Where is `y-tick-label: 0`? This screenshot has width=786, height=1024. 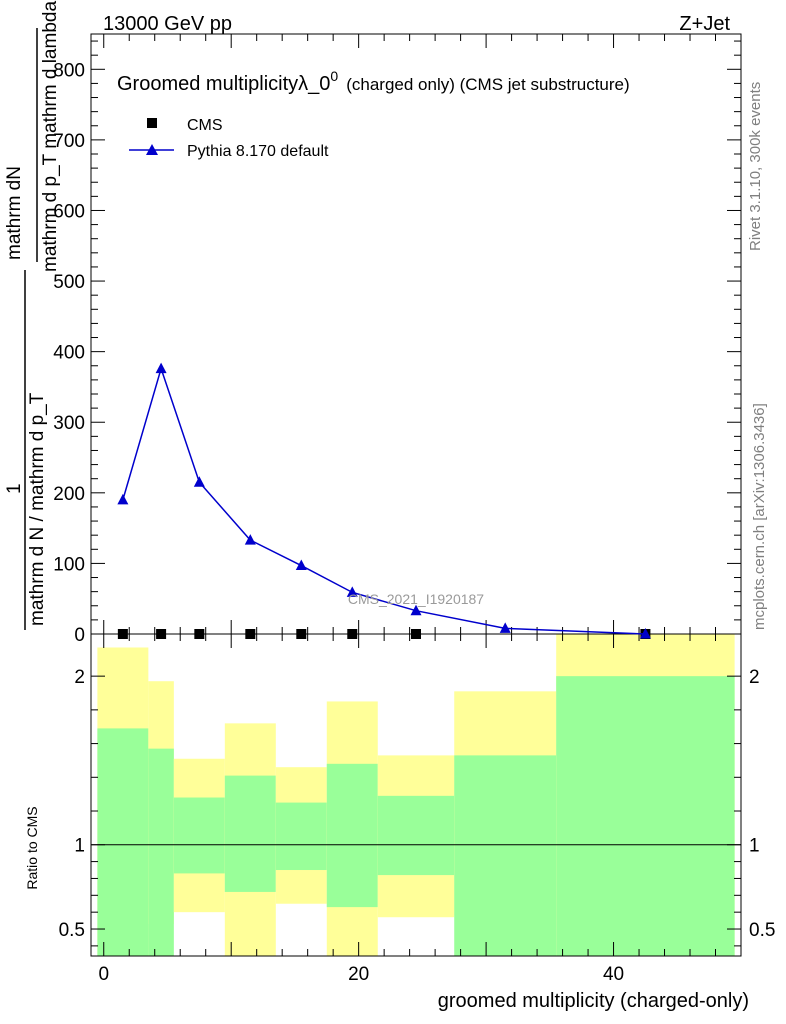
y-tick-label: 0 is located at coordinates (79, 635).